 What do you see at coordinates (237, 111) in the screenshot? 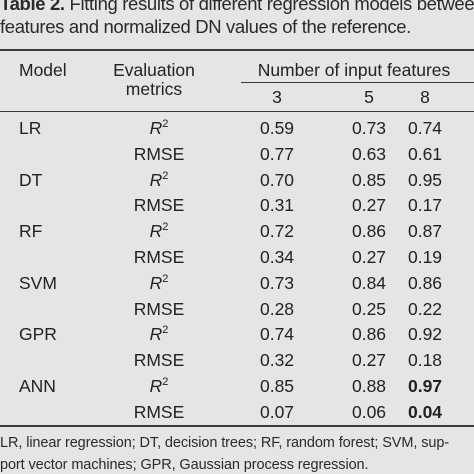
I see `header-rule` at bounding box center [237, 111].